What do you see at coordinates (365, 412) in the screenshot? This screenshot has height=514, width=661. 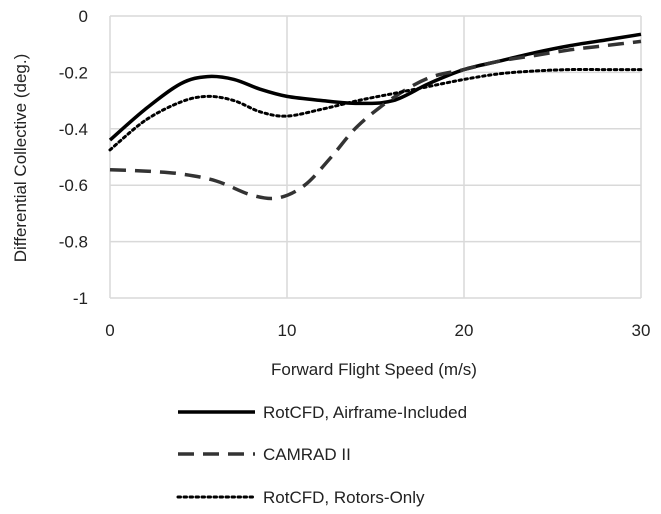 I see `legend-label-1: RotCFD, Airframe-Included` at bounding box center [365, 412].